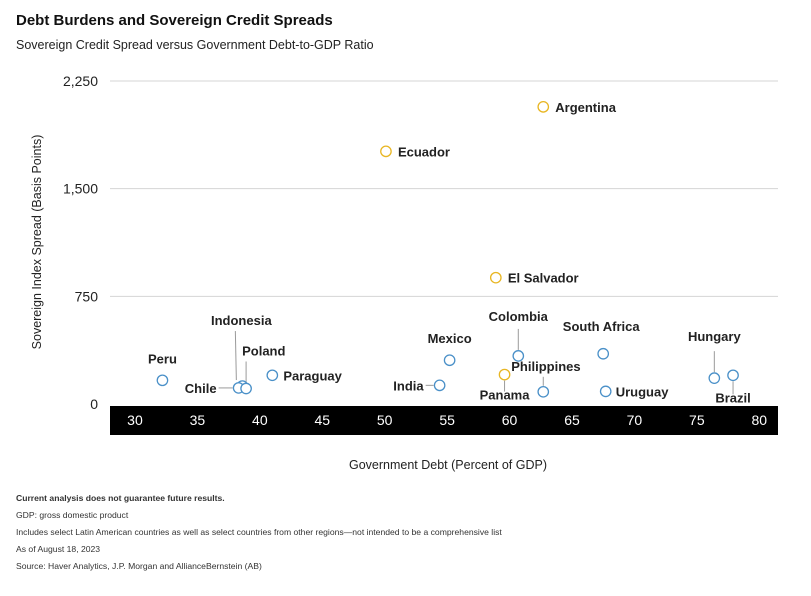 This screenshot has height=596, width=811. I want to click on point-south-africa, so click(603, 353).